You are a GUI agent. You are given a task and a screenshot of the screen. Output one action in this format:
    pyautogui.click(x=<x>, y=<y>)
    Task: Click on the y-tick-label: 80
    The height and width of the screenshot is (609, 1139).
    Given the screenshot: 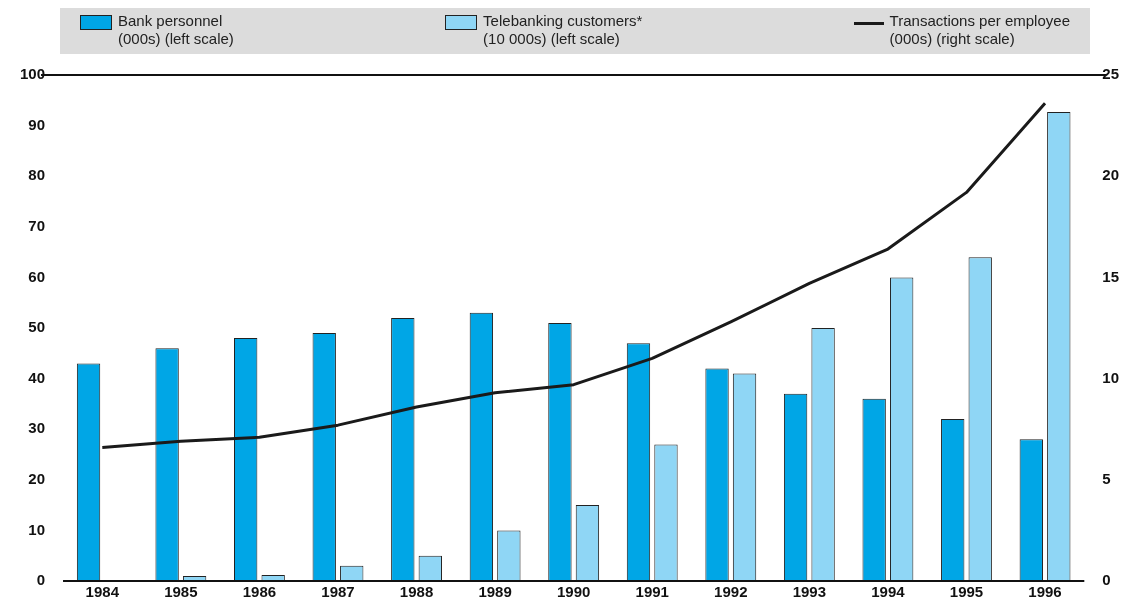 What is the action you would take?
    pyautogui.click(x=37, y=175)
    